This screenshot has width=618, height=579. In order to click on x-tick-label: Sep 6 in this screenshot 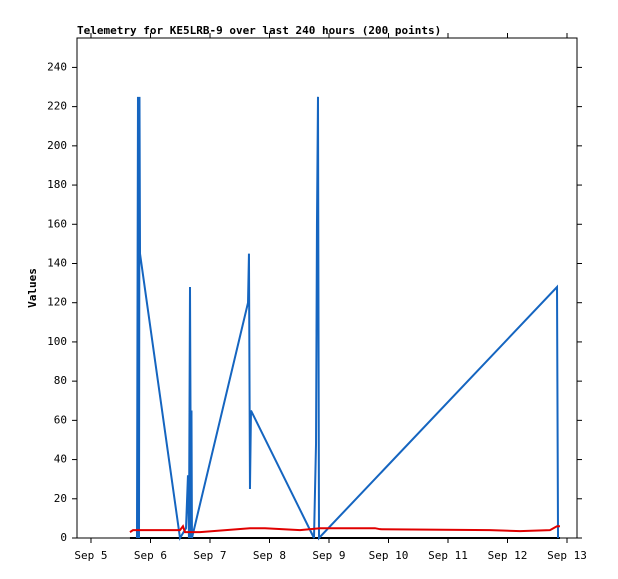, I will do `click(150, 555)`.